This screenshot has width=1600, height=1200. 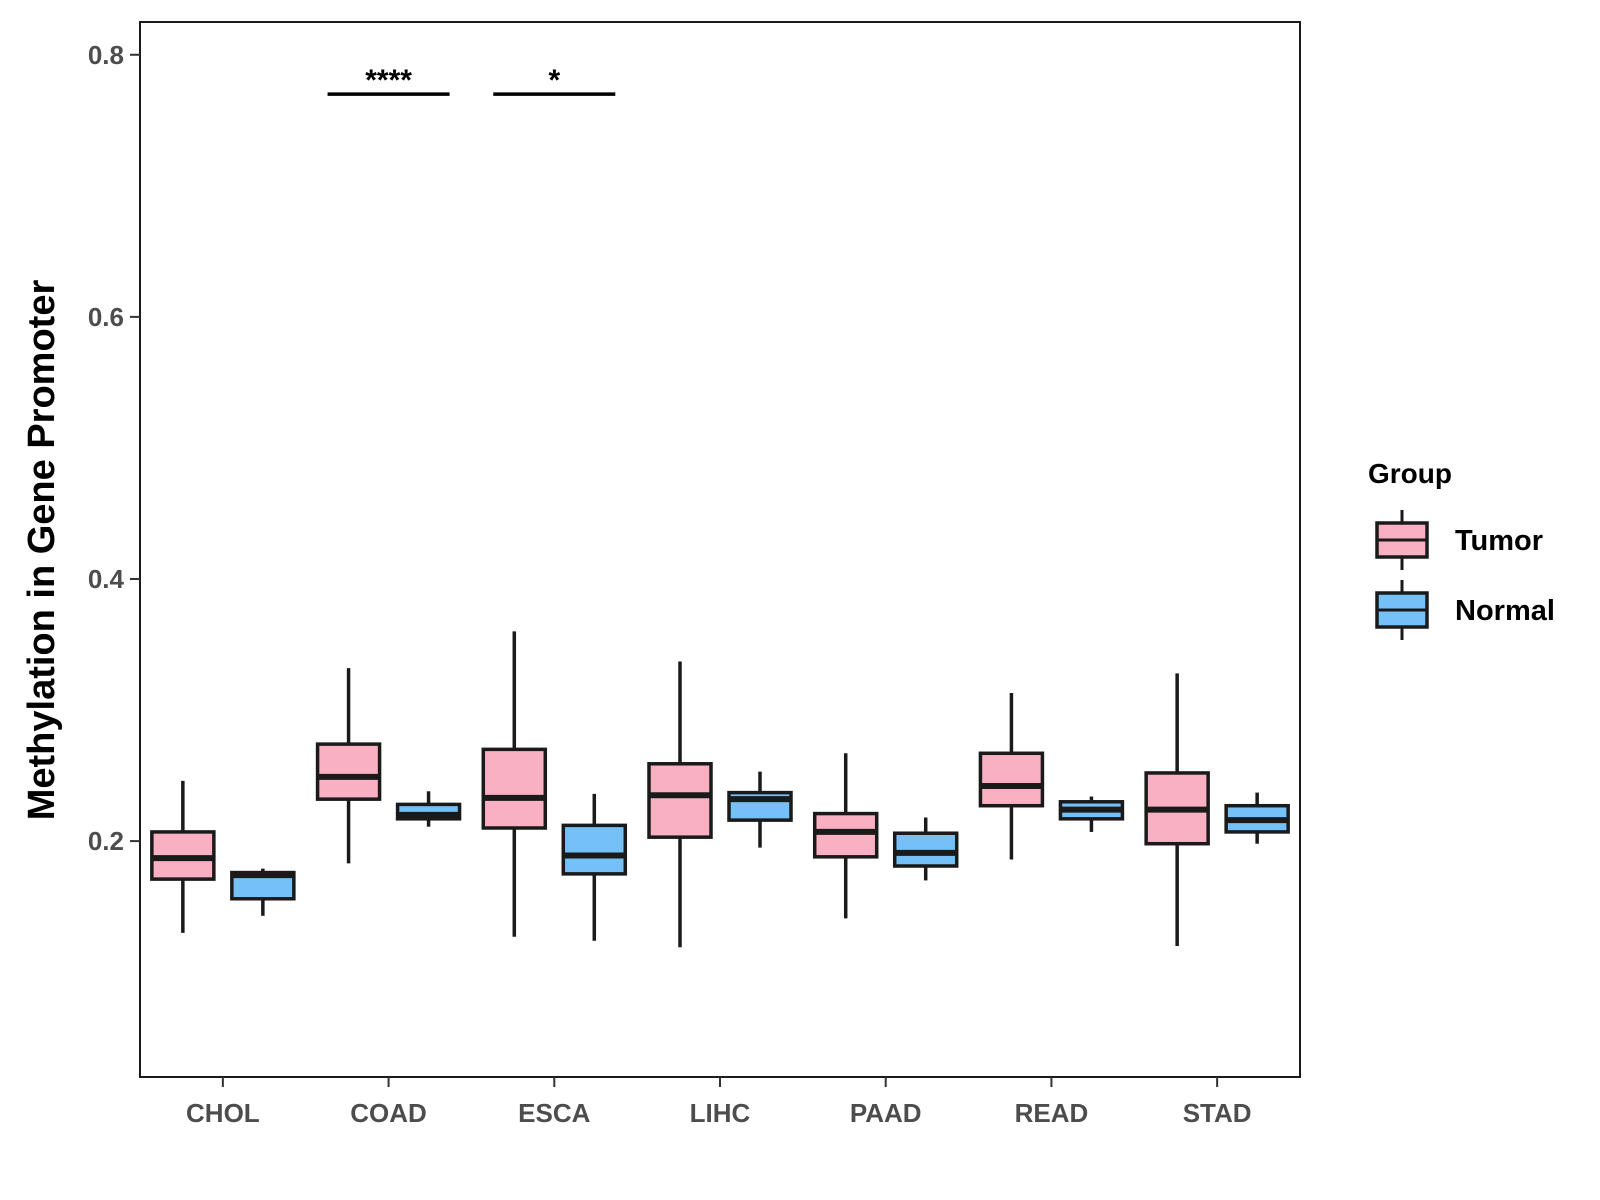 What do you see at coordinates (42, 550) in the screenshot?
I see `y-axis-title: Methylation in Gene Promoter` at bounding box center [42, 550].